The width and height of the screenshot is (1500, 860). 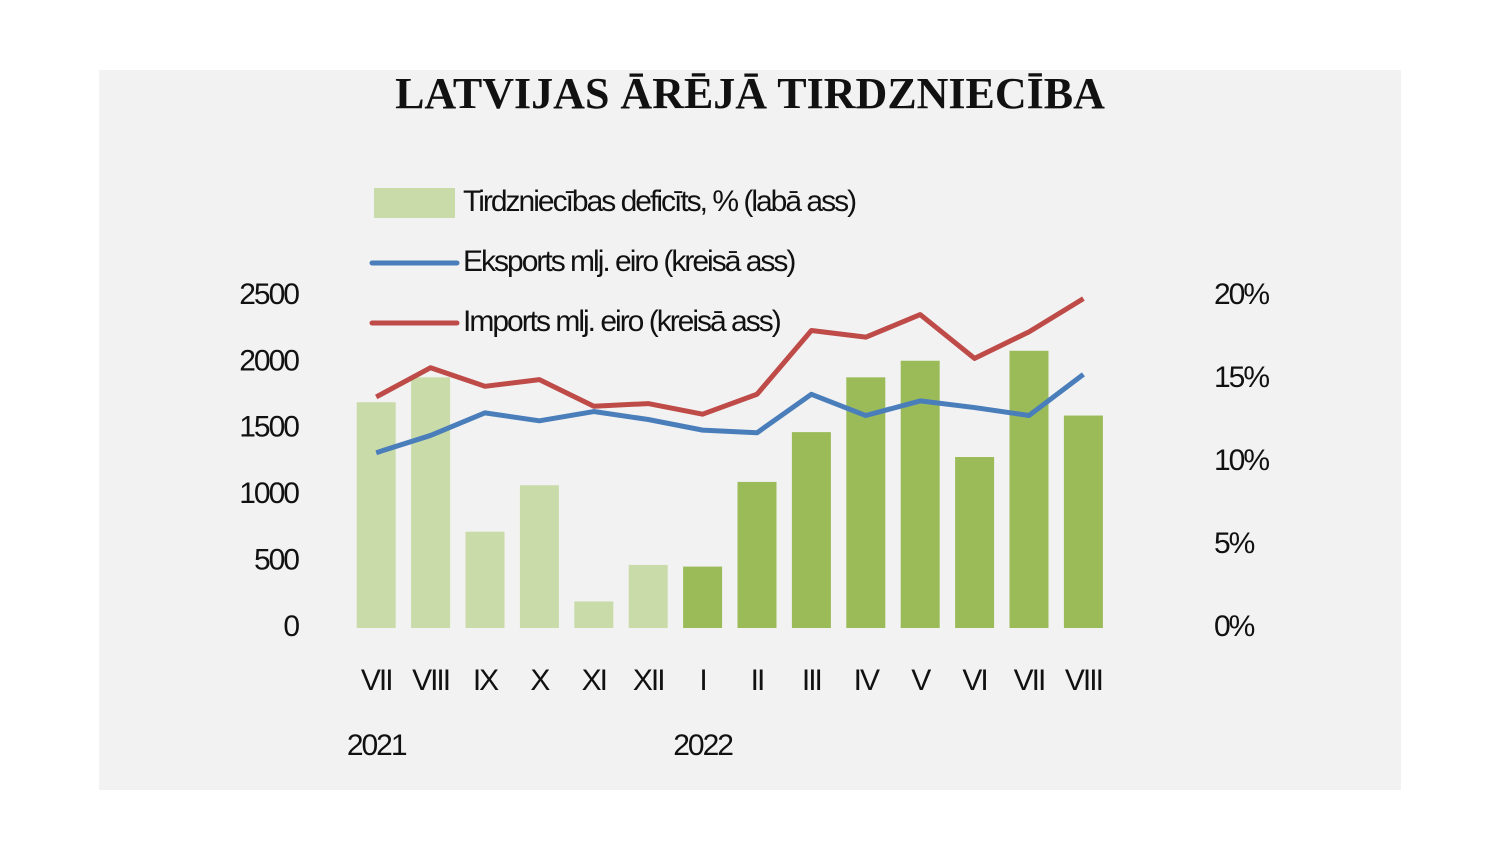 I want to click on x-tick-label: IV, so click(x=867, y=680).